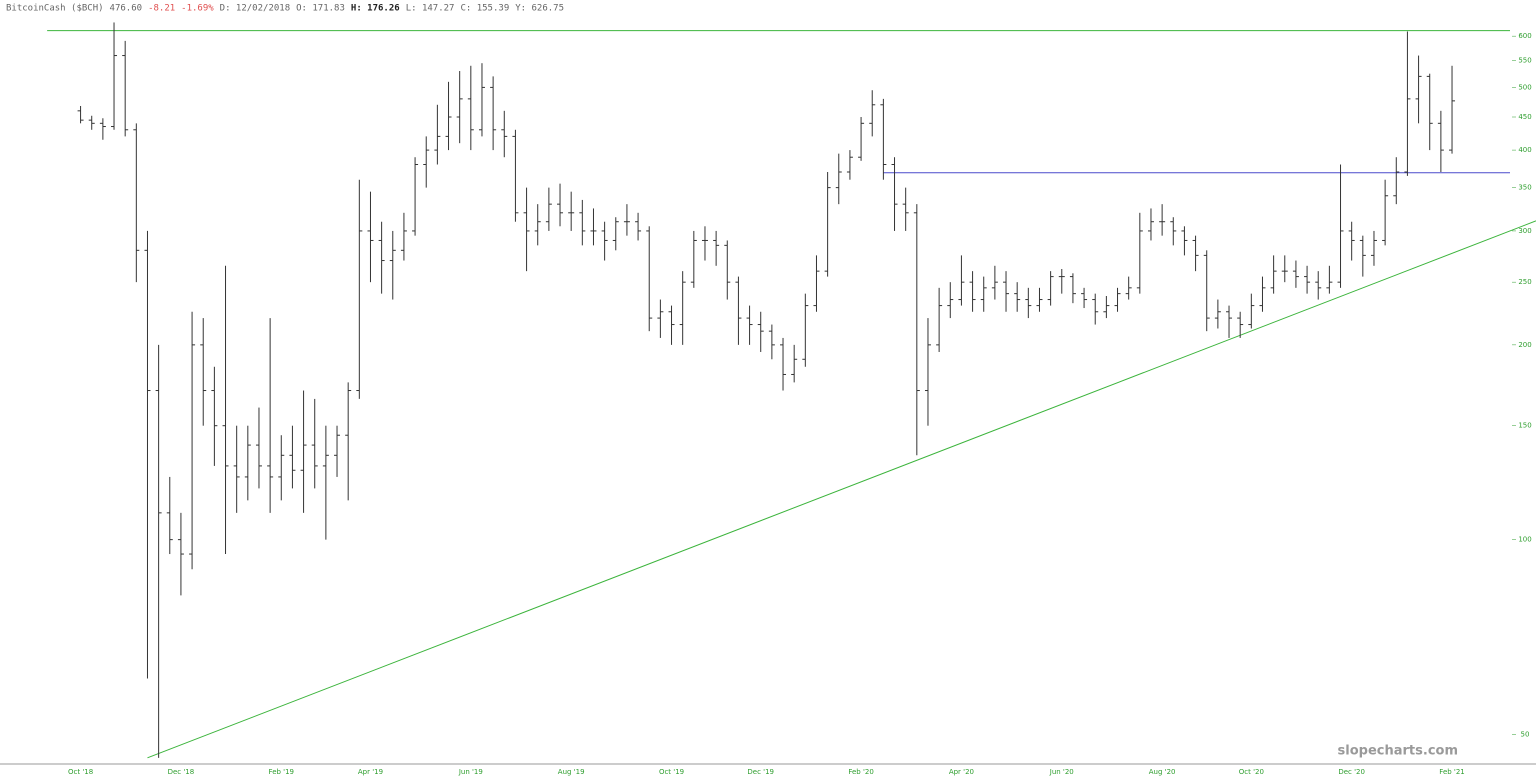 The height and width of the screenshot is (784, 1536). Describe the element at coordinates (1351, 772) in the screenshot. I see `x-tick-label: Dec '20` at that location.